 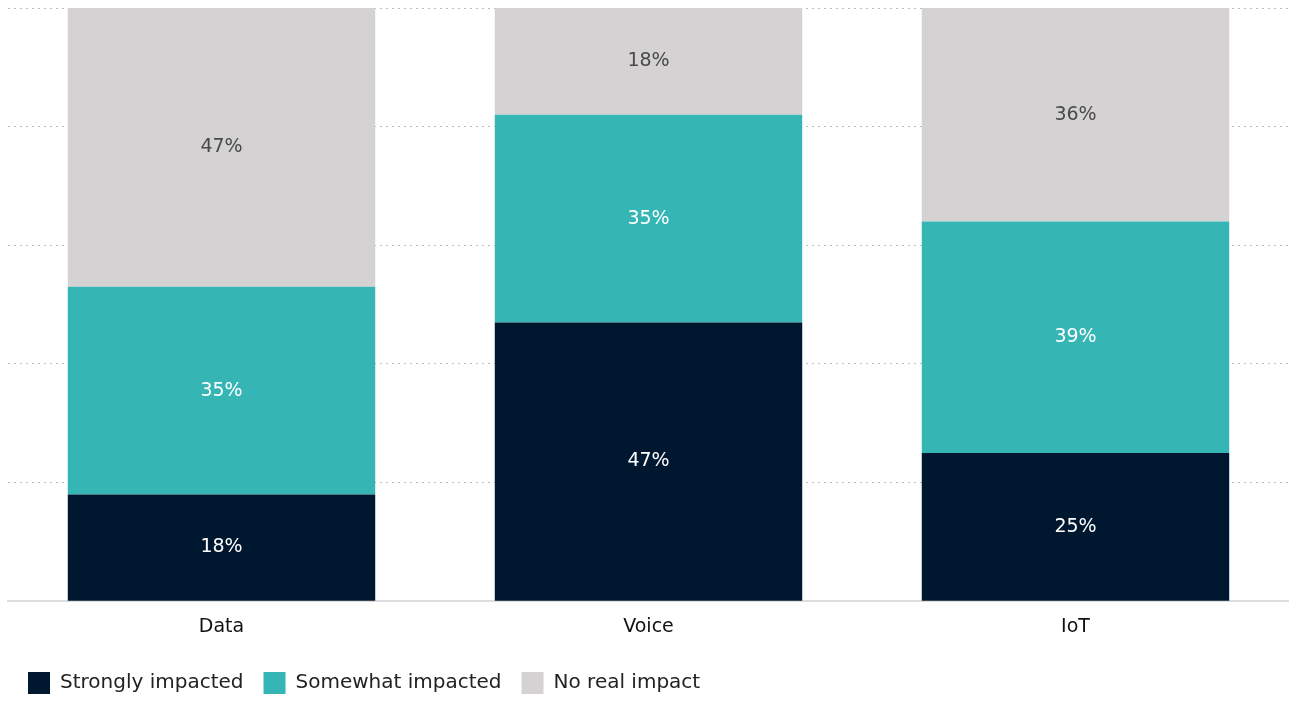 What do you see at coordinates (221, 624) in the screenshot?
I see `x-tick-label: Data` at bounding box center [221, 624].